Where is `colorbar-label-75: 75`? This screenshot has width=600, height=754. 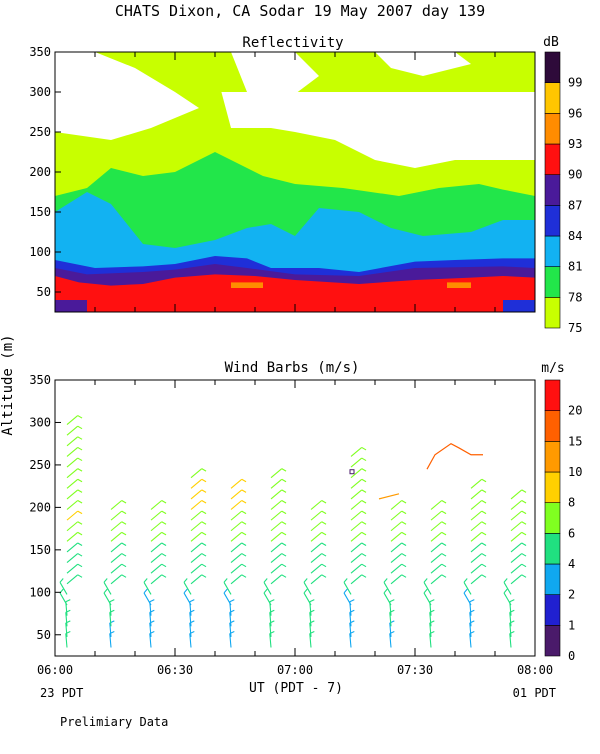 colorbar-label-75: 75 is located at coordinates (575, 328).